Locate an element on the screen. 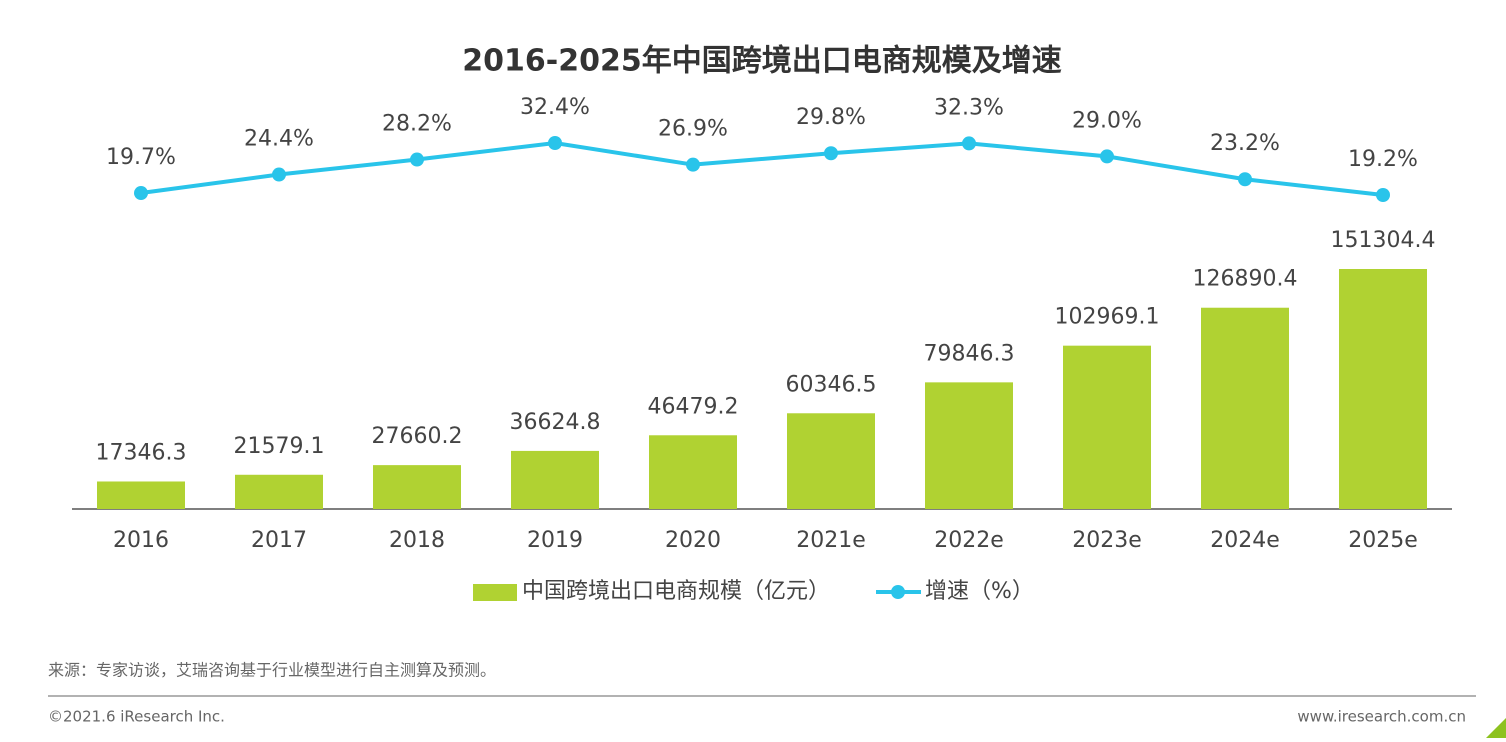 The width and height of the screenshot is (1506, 742). bar-value-label: 60346.5 is located at coordinates (831, 384).